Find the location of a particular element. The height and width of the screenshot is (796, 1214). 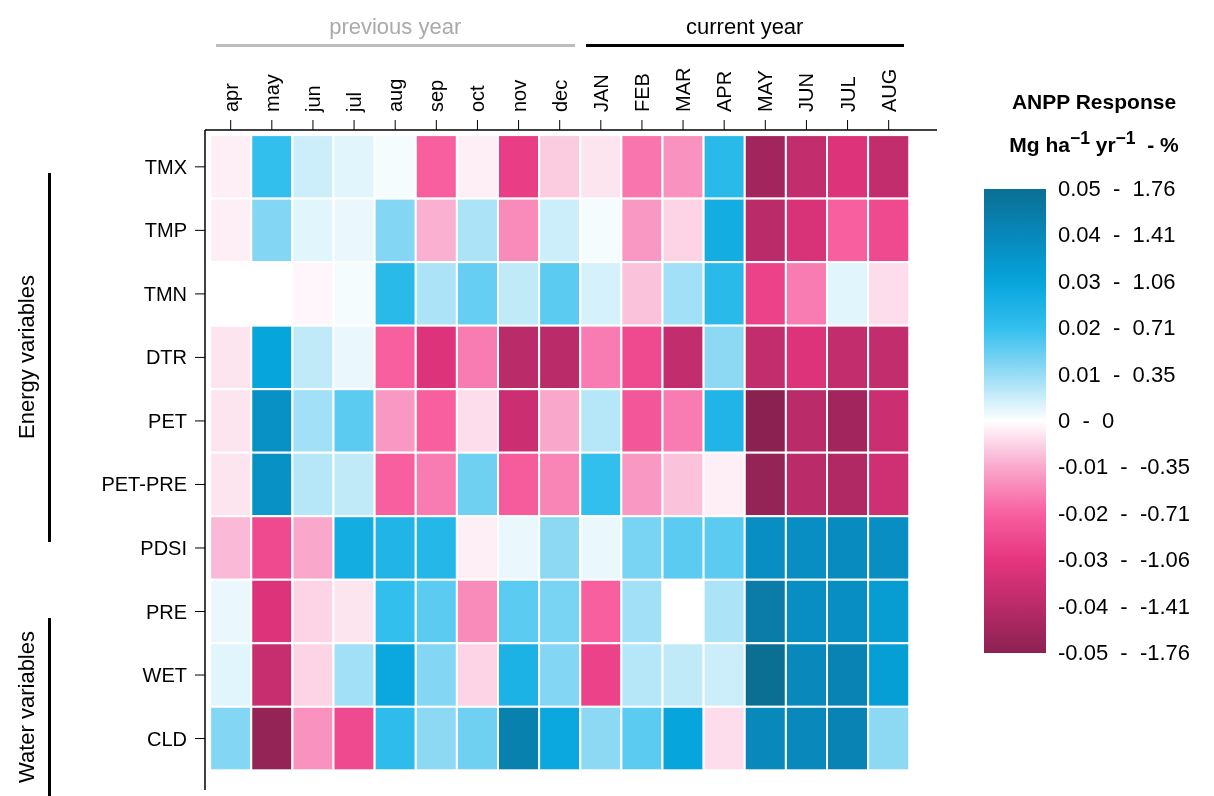

text: previous year is located at coordinates (395, 26).